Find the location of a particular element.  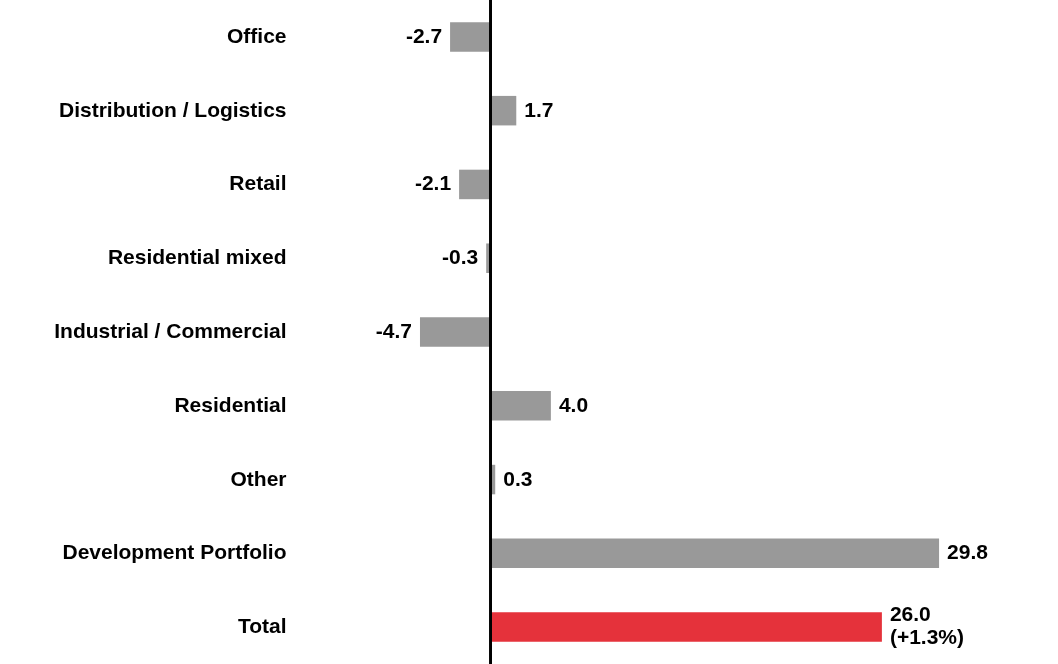

y-tick-label: Other is located at coordinates (258, 478).